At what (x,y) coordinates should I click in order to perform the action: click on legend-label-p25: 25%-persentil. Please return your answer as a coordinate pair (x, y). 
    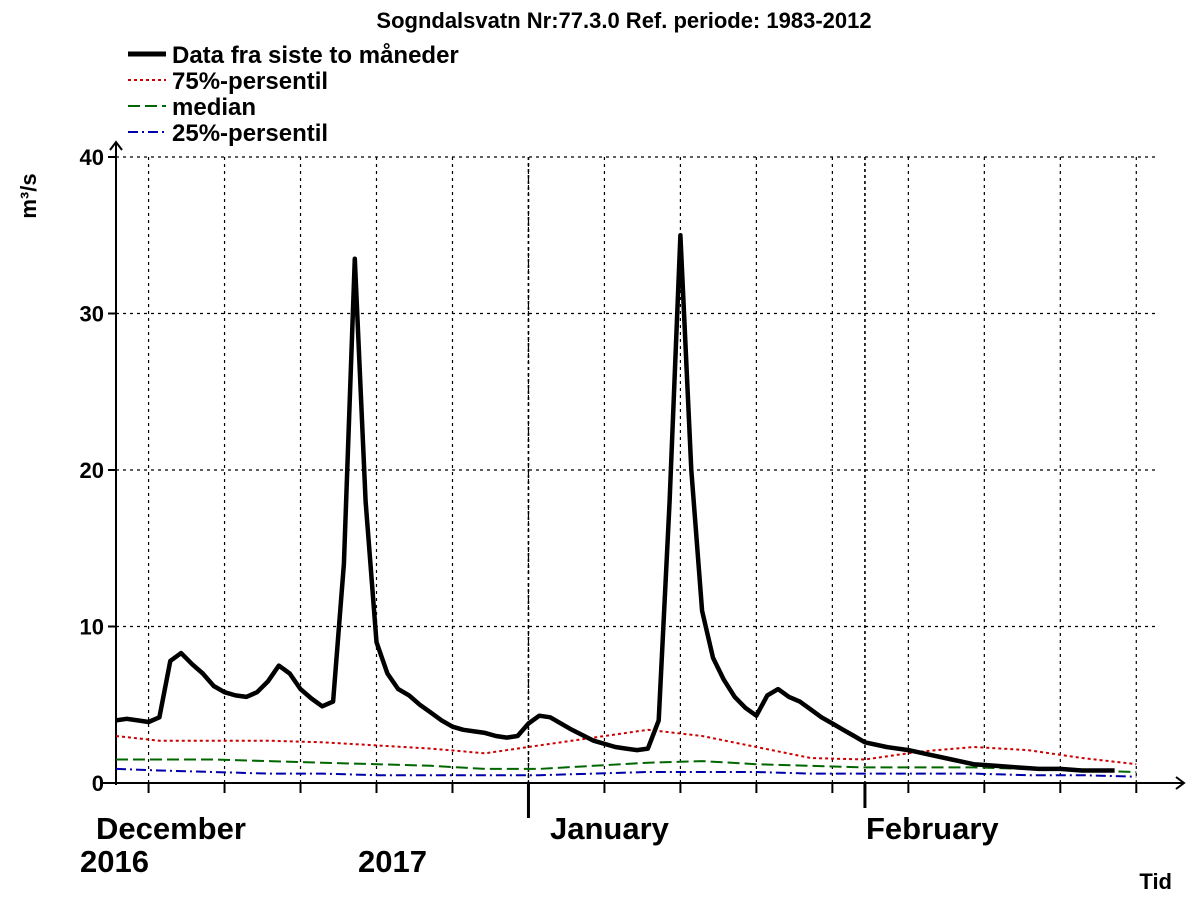
    Looking at the image, I should click on (250, 133).